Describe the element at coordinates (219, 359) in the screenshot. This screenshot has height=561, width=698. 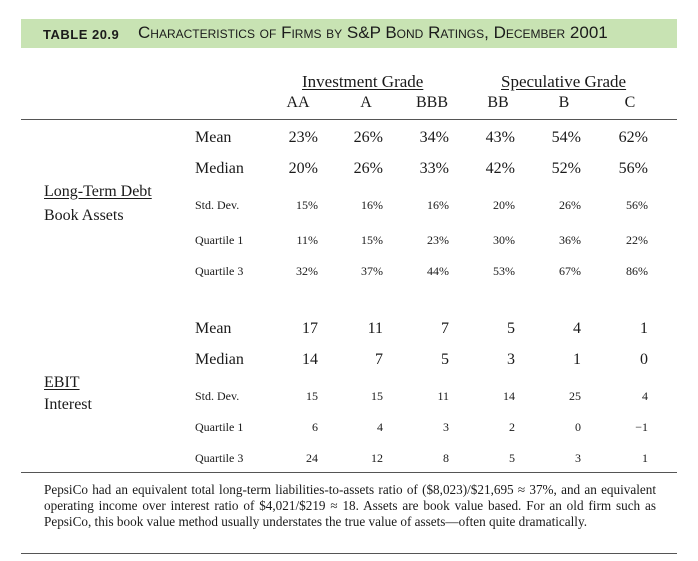
I see `ebit-stat-label: Median` at that location.